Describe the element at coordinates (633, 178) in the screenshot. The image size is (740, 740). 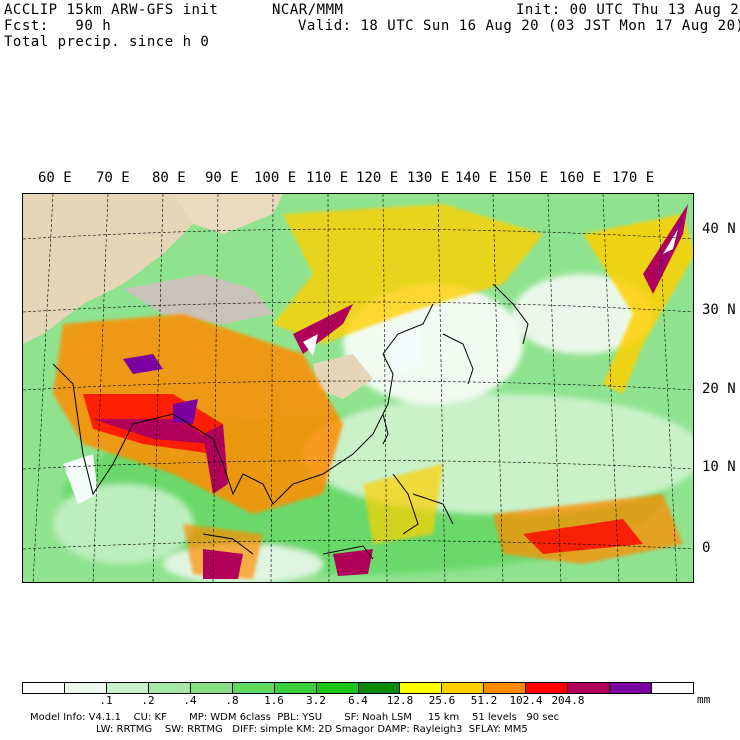
I see `longitude-label: 170 E` at that location.